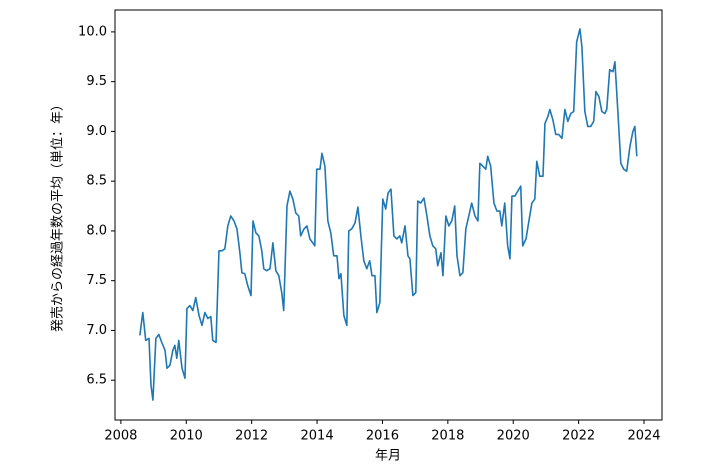 The image size is (710, 474). What do you see at coordinates (447, 436) in the screenshot?
I see `x-tick-label: 2018` at bounding box center [447, 436].